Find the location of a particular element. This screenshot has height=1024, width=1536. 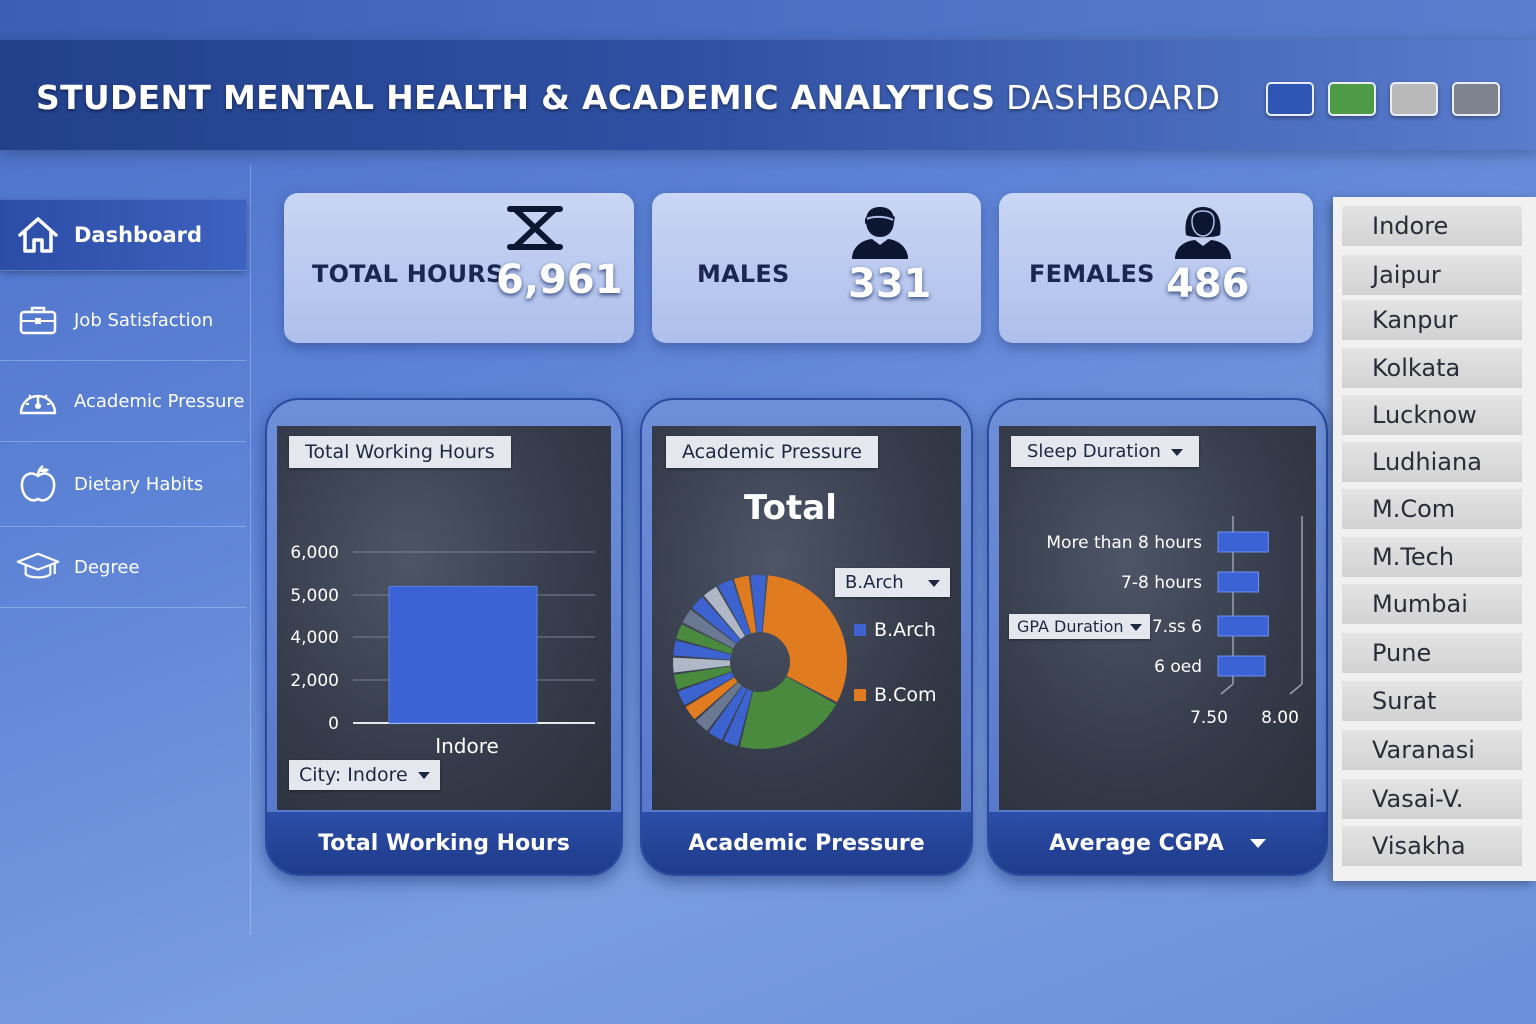

legend-item: B.Arch is located at coordinates (895, 630).